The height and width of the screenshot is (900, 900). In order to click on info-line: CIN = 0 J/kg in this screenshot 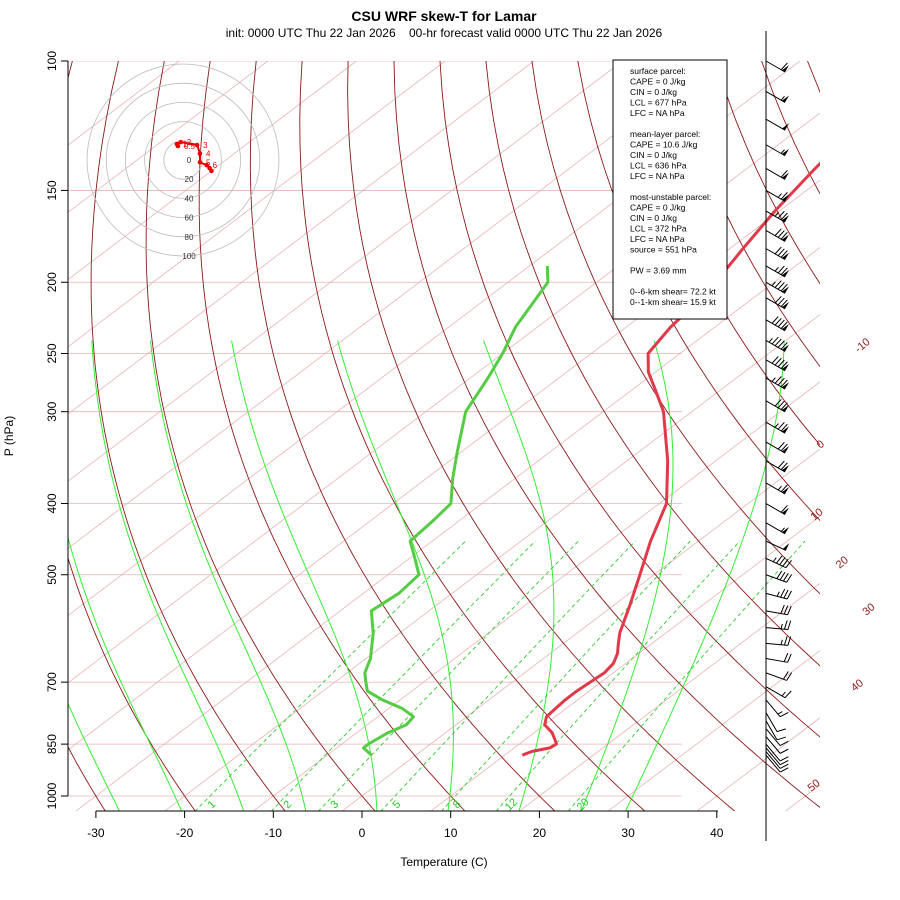, I will do `click(653, 92)`.